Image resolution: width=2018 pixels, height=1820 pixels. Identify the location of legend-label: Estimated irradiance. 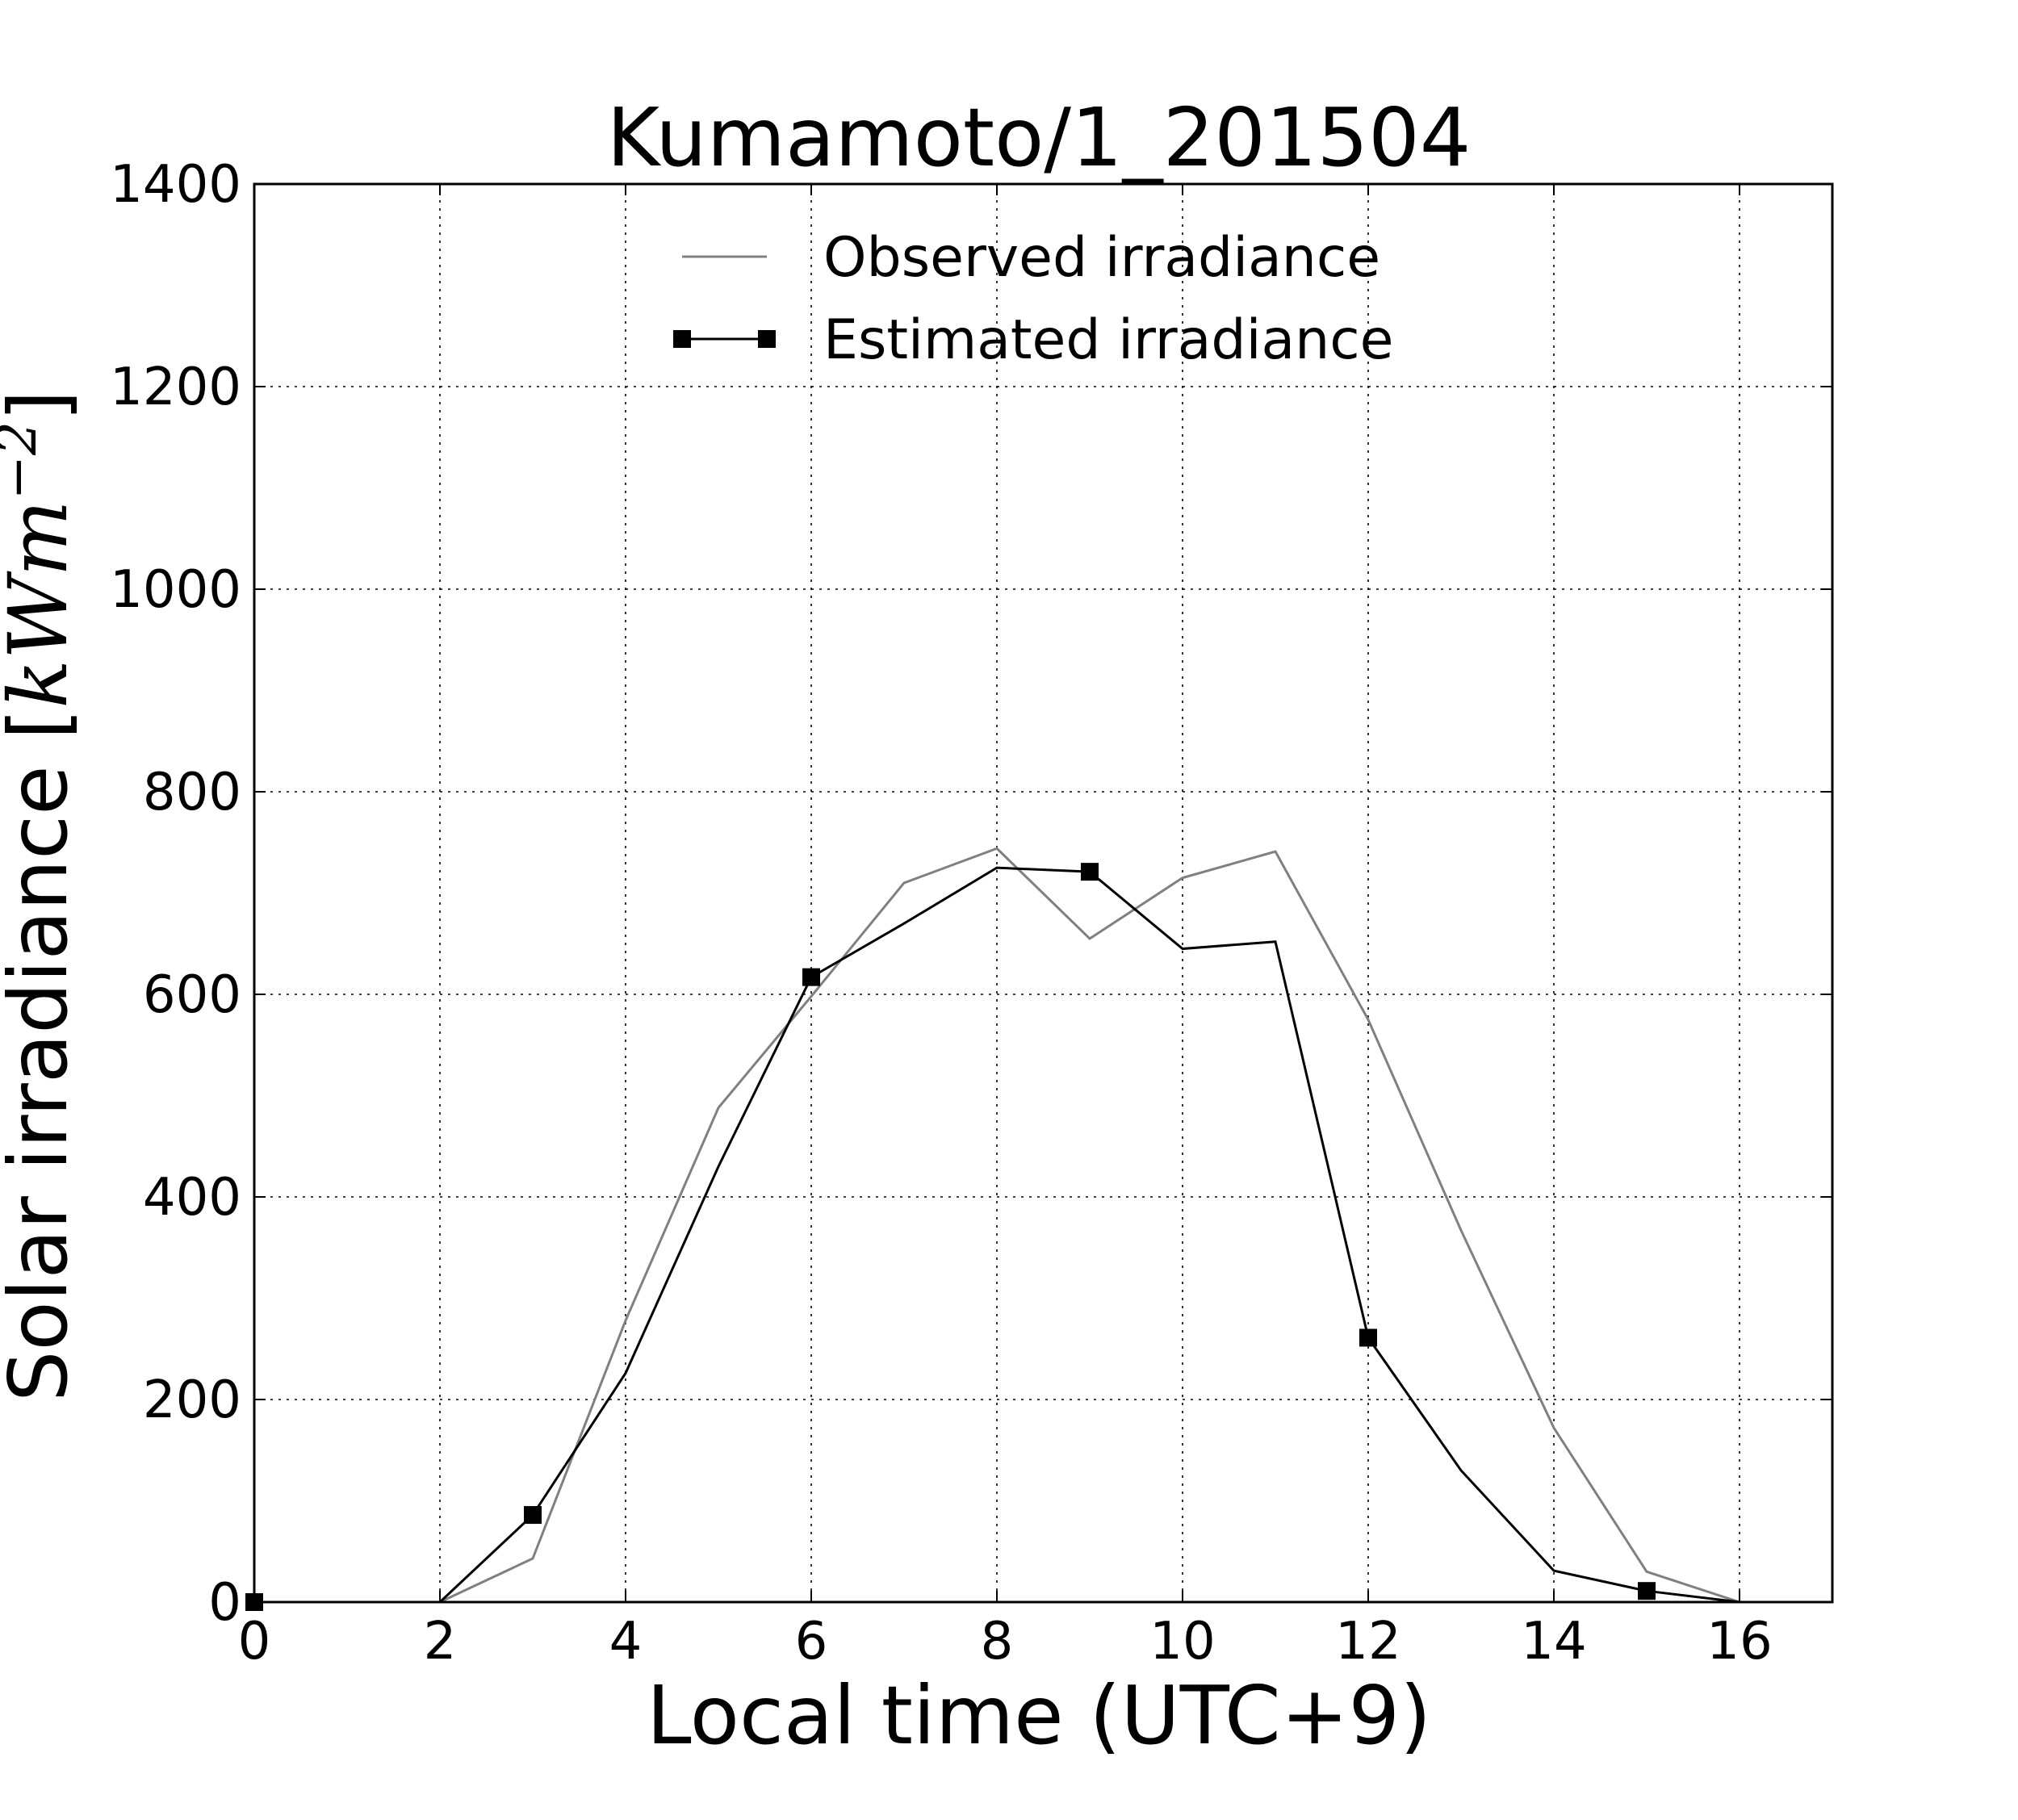
(1108, 340).